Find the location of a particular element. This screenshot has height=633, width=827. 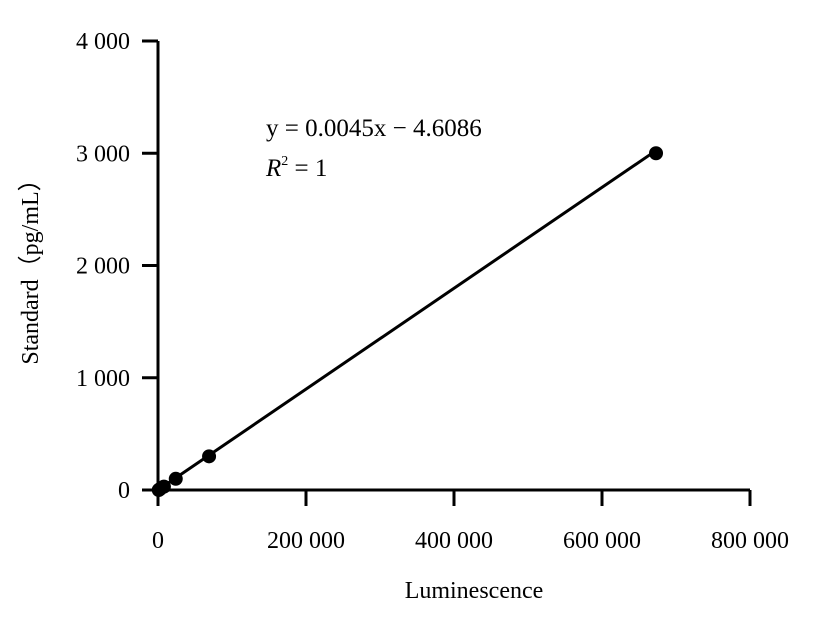

y-tick-label: 0 is located at coordinates (124, 491).